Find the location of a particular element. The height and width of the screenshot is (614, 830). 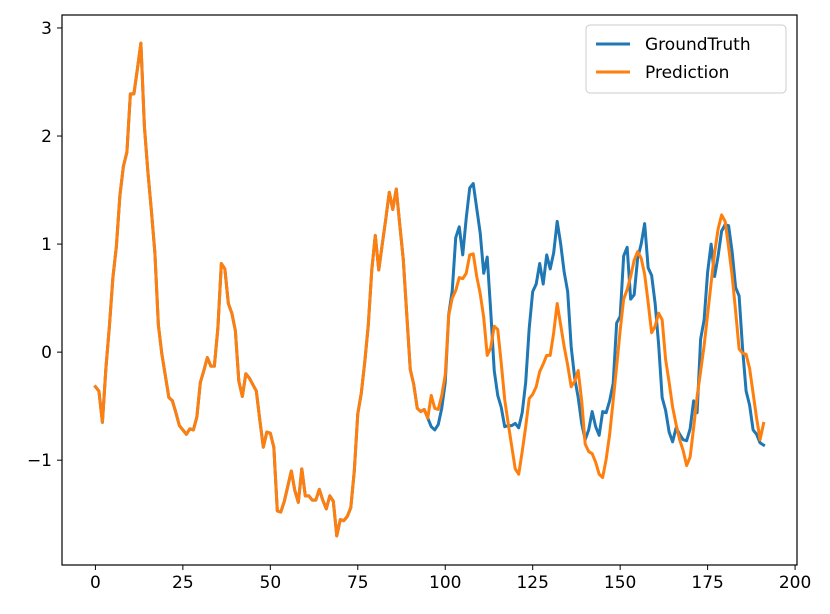

legend-label-groundtruth: GroundTruth is located at coordinates (698, 45).